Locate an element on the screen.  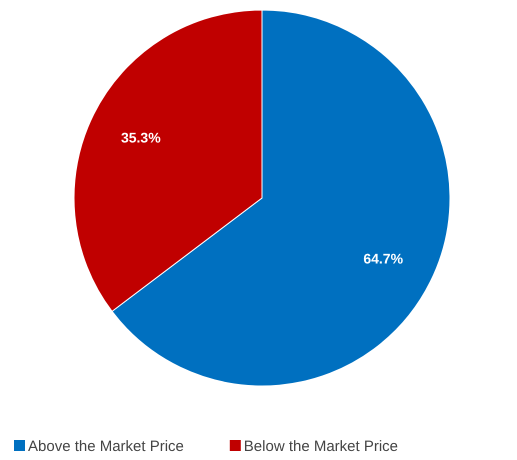
legend-label: Above the Market Price is located at coordinates (106, 446).